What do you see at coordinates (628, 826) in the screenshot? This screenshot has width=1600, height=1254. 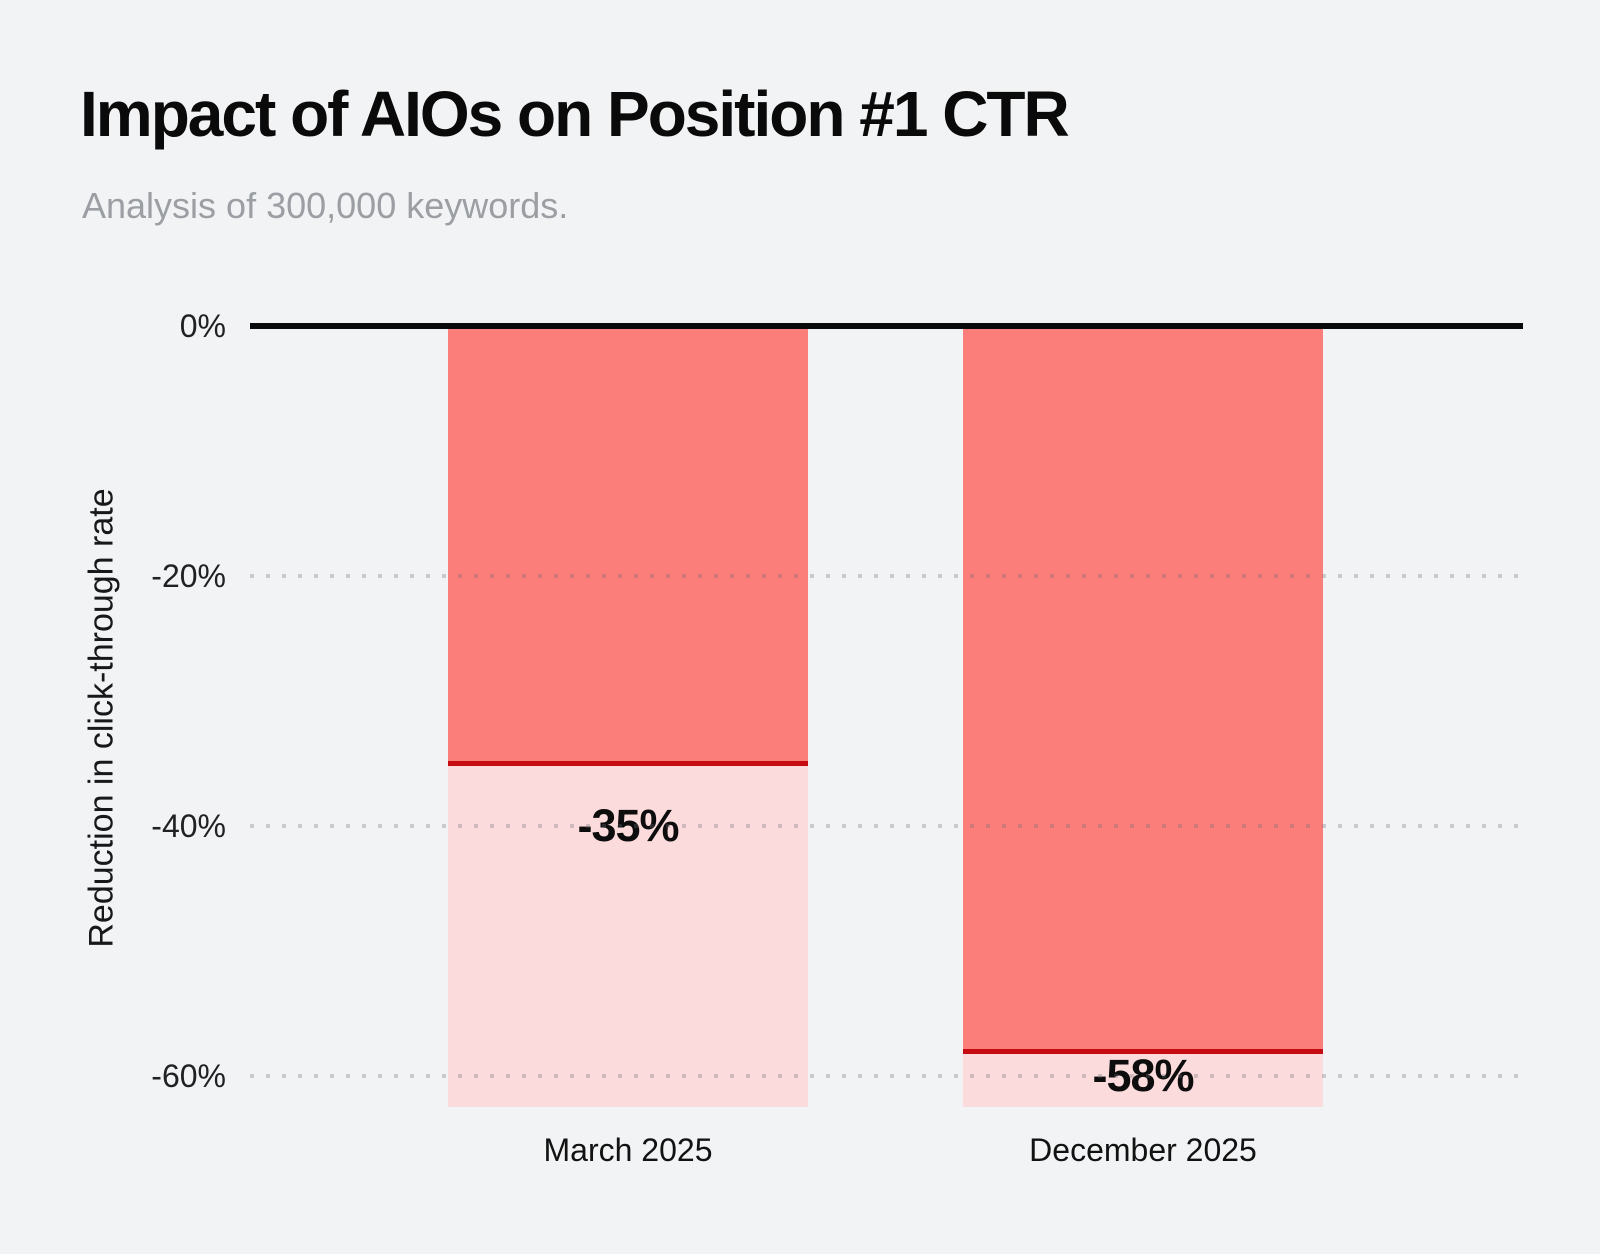 I see `bar-value-label: -35%` at bounding box center [628, 826].